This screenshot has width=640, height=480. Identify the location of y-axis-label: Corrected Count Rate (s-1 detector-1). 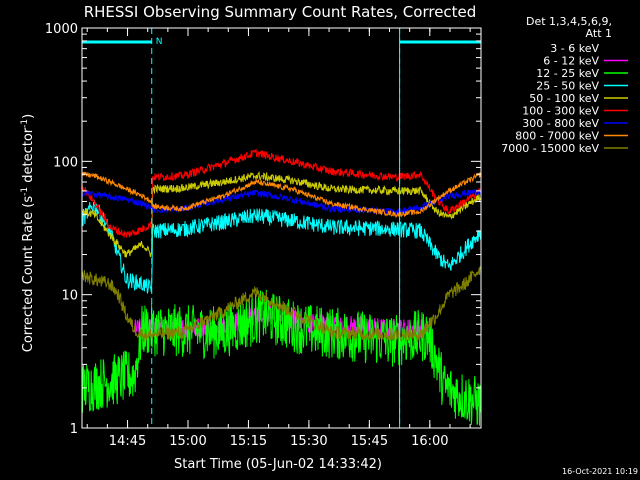
(28, 233).